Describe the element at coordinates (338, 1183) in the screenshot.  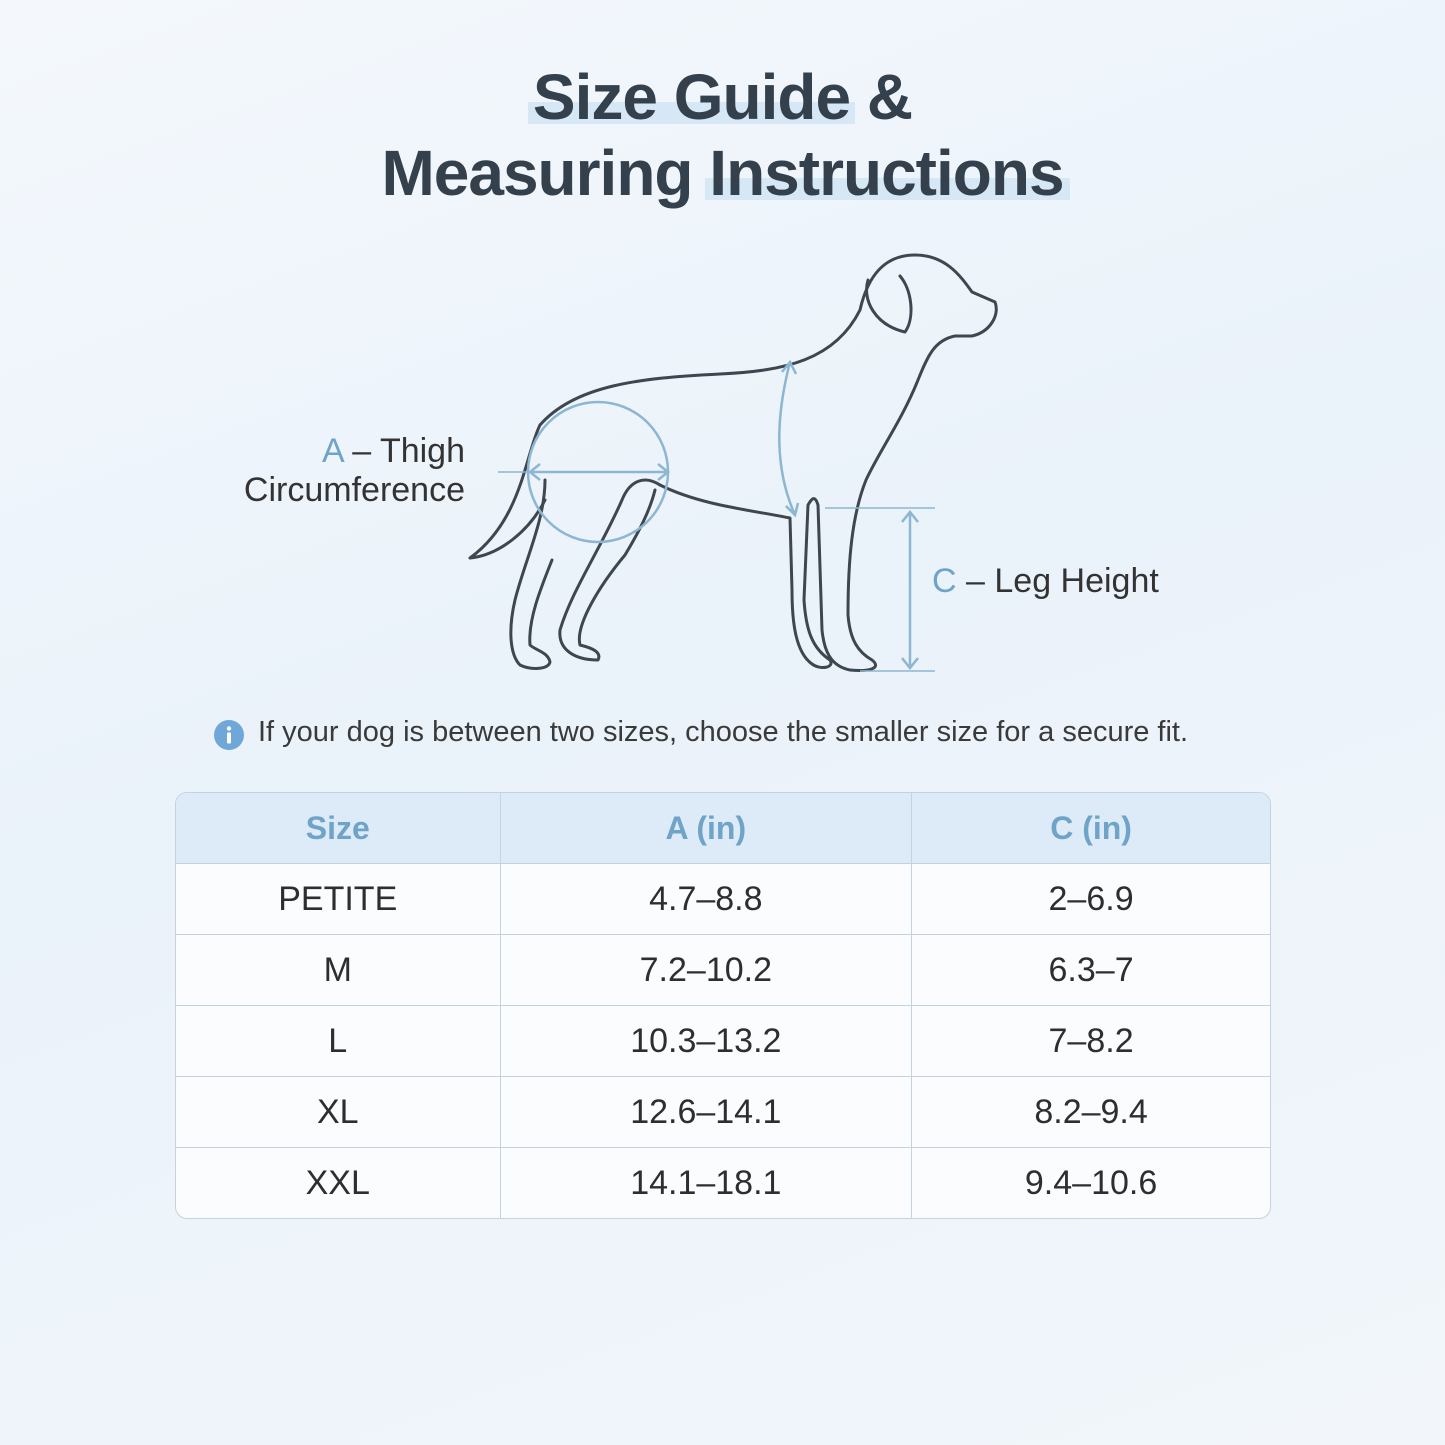
I see `table-cell: XXL` at that location.